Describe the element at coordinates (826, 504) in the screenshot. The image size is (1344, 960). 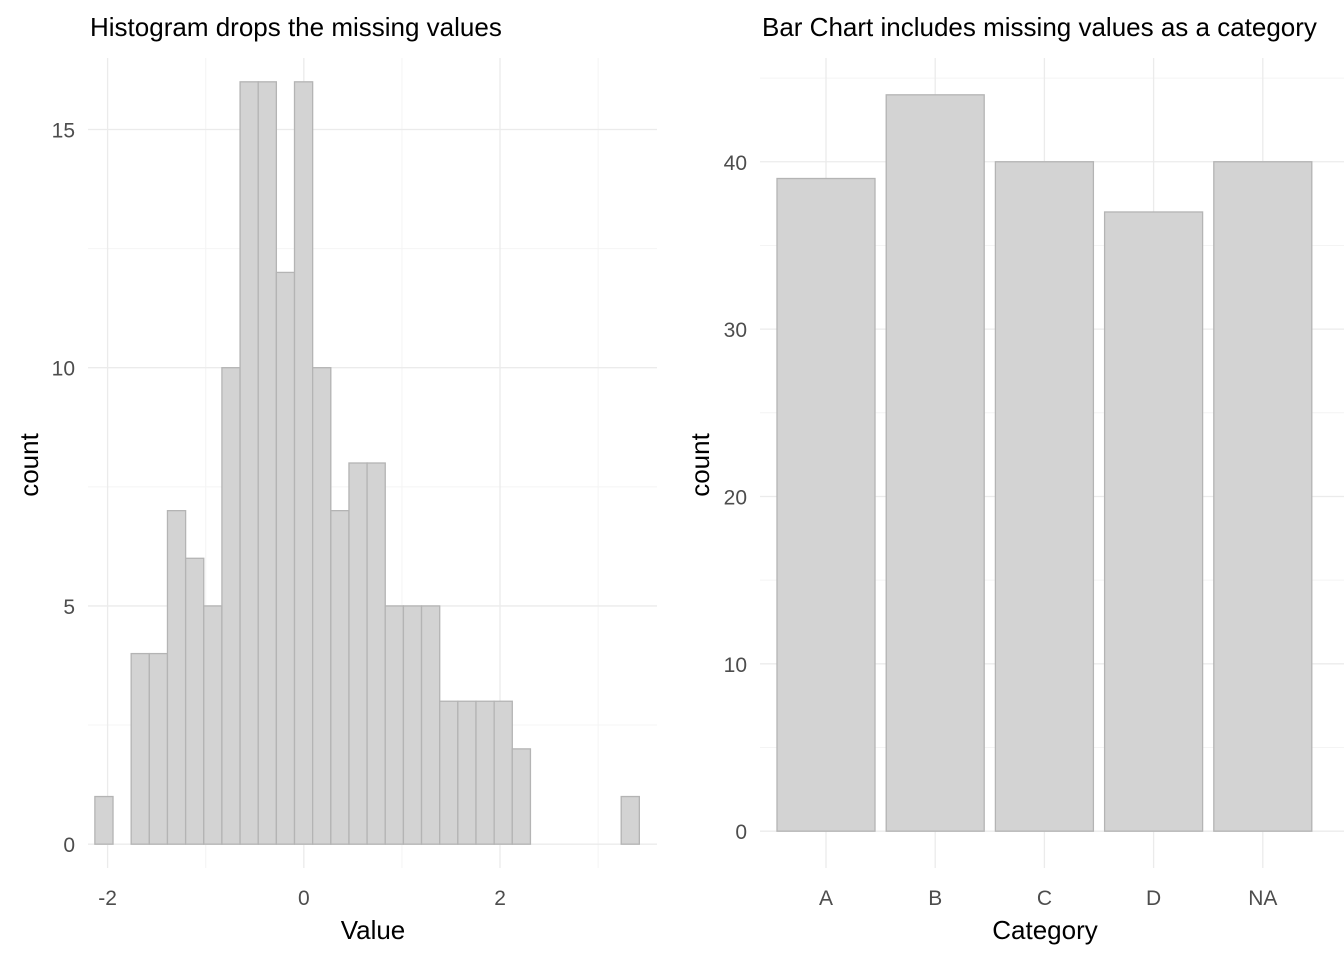
I see `bar-A` at that location.